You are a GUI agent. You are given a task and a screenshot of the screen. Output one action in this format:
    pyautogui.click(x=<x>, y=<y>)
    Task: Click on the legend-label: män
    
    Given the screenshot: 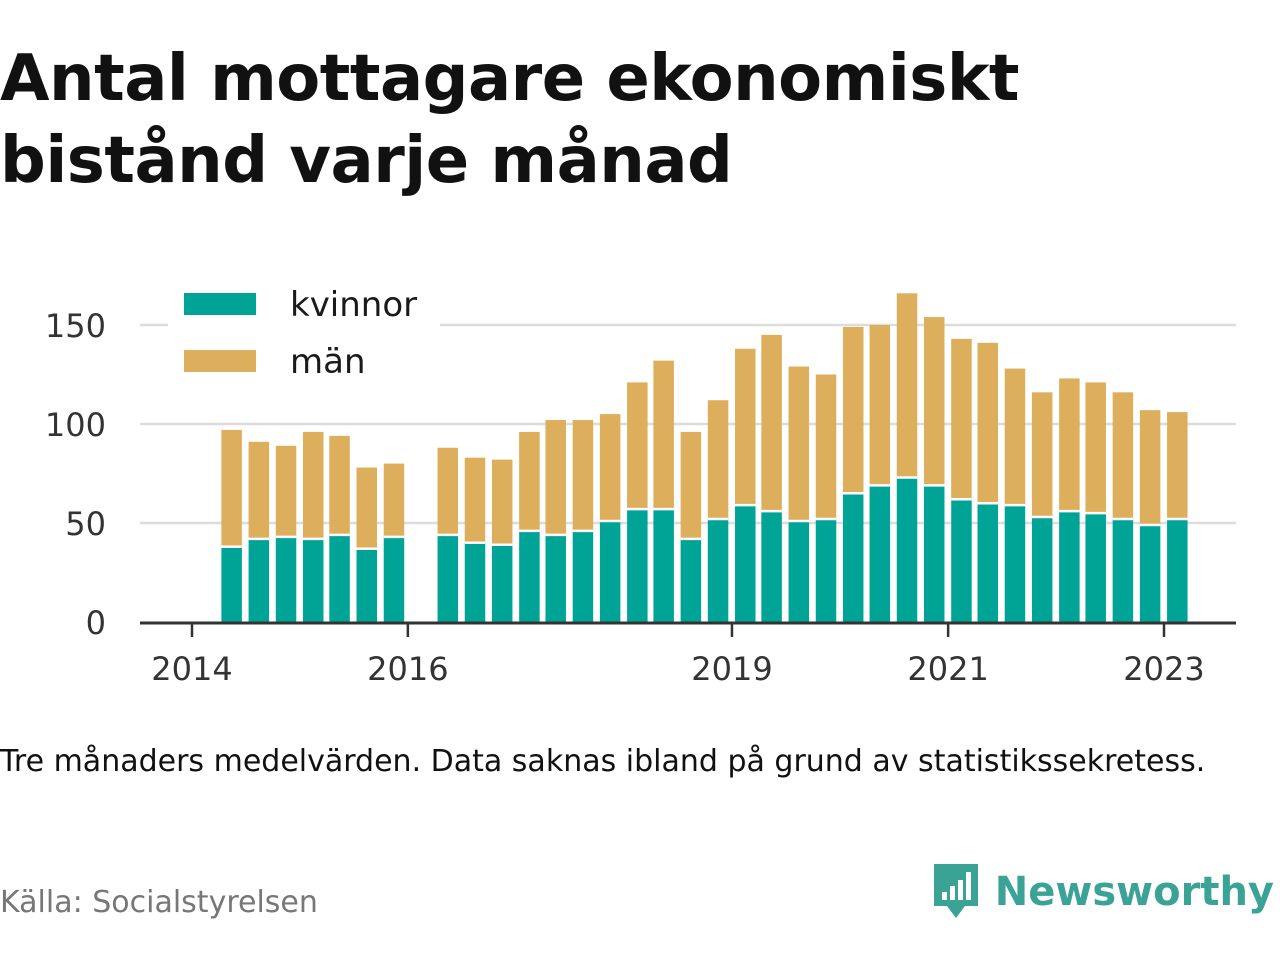 What is the action you would take?
    pyautogui.click(x=328, y=362)
    